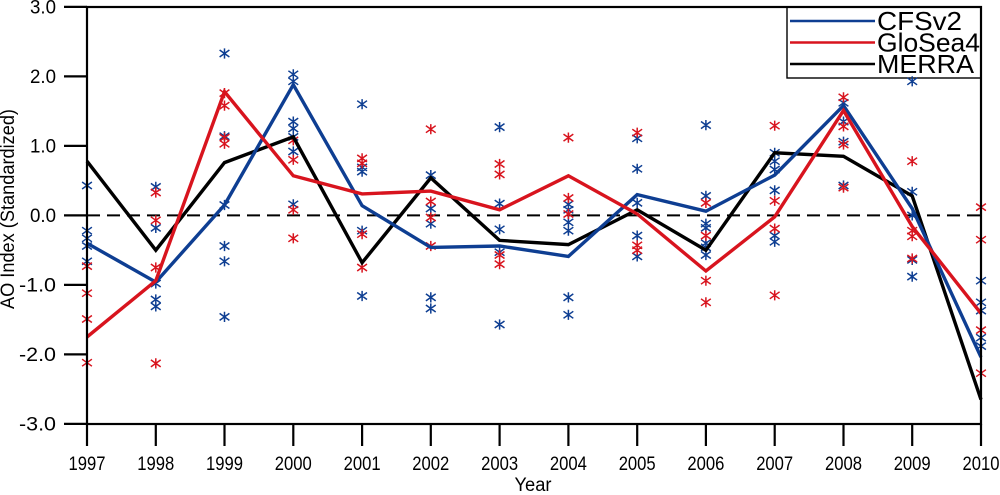 This screenshot has height=495, width=1000. Describe the element at coordinates (293, 464) in the screenshot. I see `svg-text: 2000` at that location.